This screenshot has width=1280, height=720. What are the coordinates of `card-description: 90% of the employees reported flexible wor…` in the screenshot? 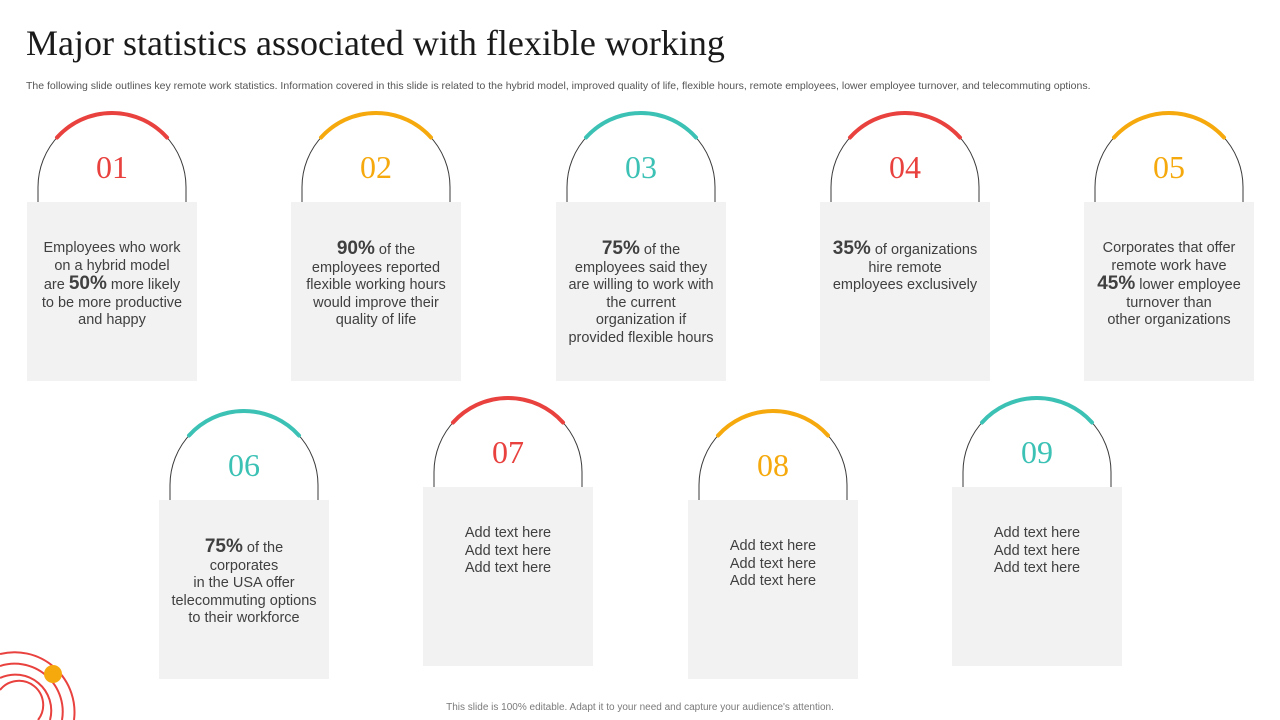 It's located at (376, 284).